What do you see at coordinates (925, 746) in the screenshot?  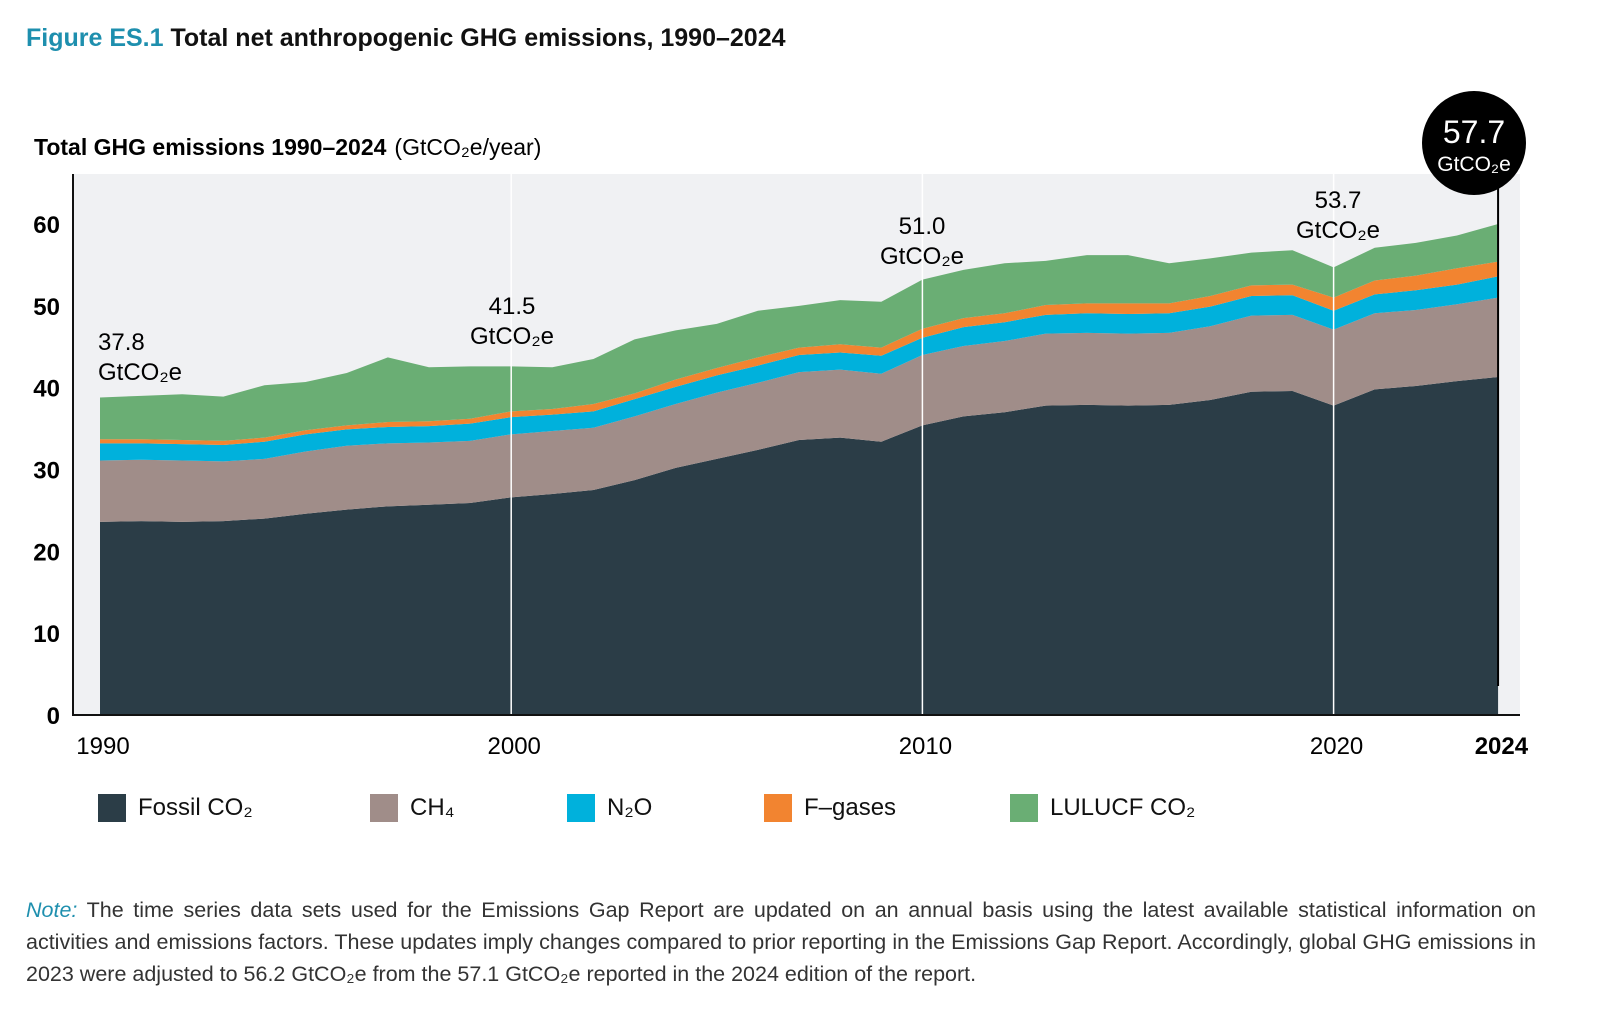 I see `x-tick-label: 2010` at bounding box center [925, 746].